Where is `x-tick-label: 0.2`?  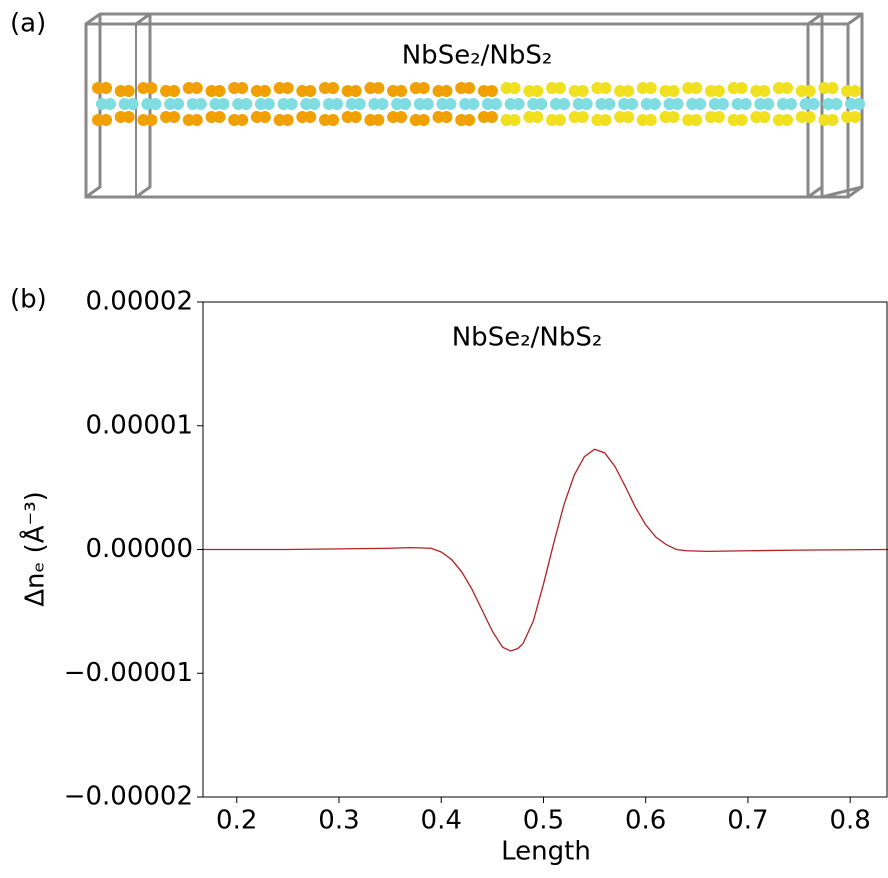
x-tick-label: 0.2 is located at coordinates (236, 821).